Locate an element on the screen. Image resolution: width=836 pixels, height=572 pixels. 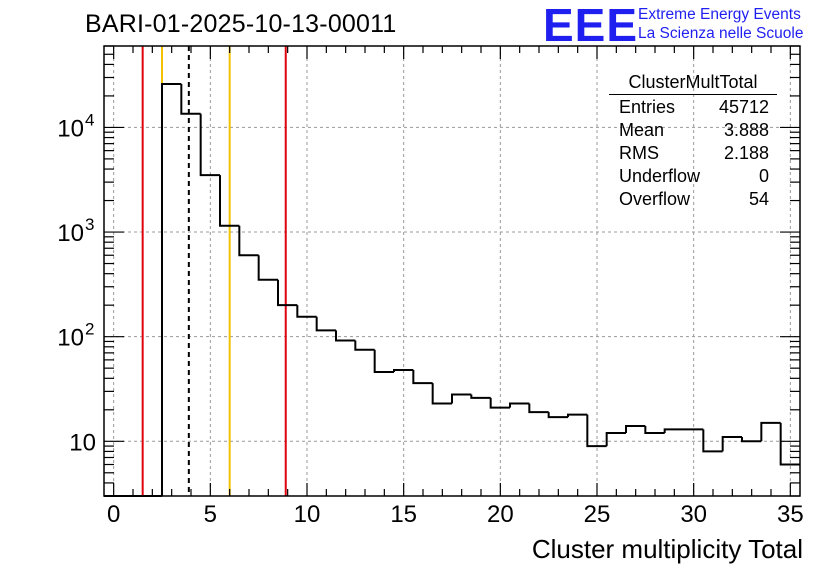
stats-box-title: ClusterMultTotal is located at coordinates (693, 83).